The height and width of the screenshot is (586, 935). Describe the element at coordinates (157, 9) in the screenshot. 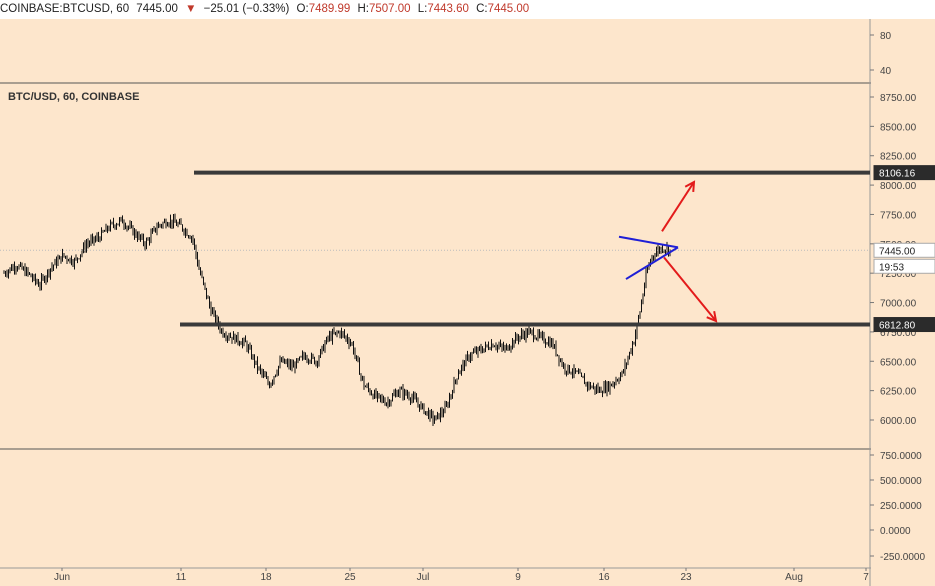

I see `last-price: 7445.00` at that location.